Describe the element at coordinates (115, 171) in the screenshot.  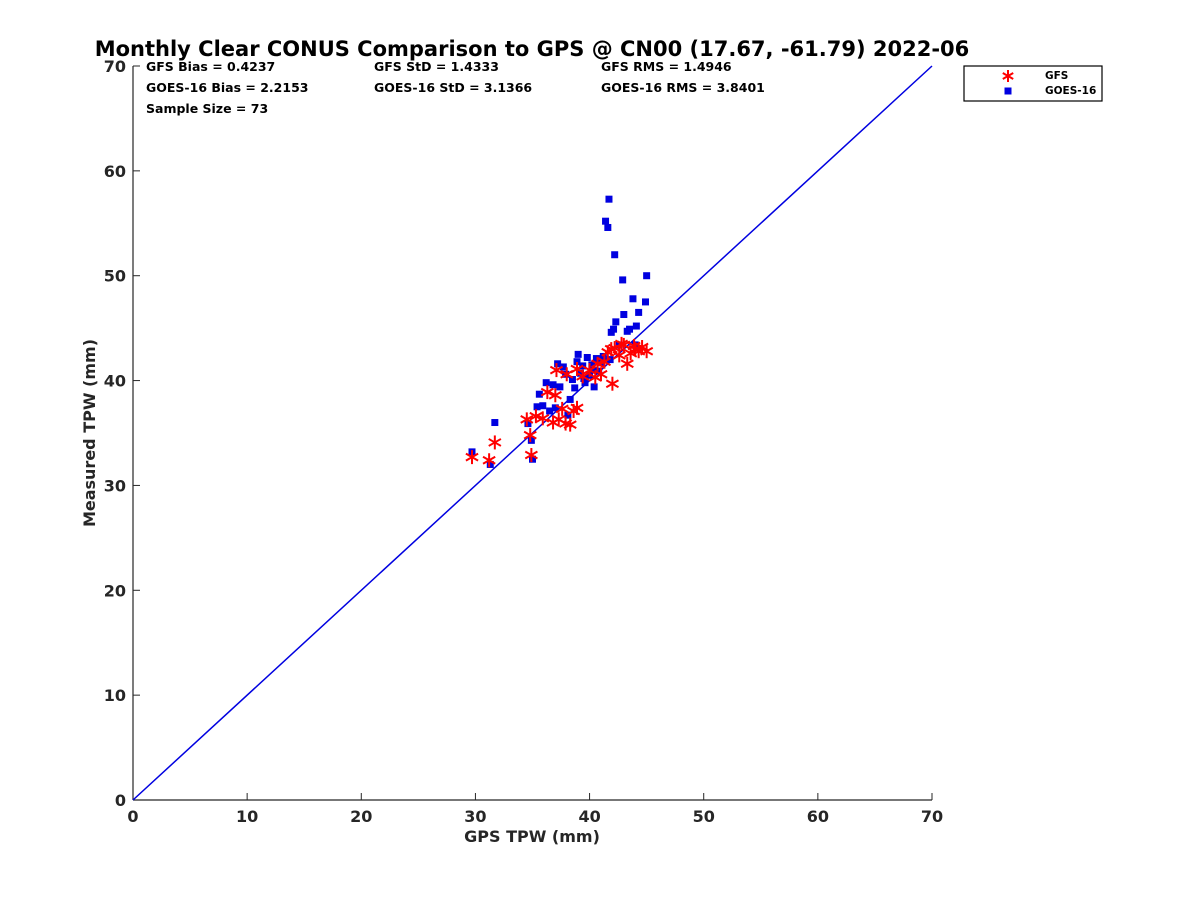
I see `y-tick-label: 60` at that location.